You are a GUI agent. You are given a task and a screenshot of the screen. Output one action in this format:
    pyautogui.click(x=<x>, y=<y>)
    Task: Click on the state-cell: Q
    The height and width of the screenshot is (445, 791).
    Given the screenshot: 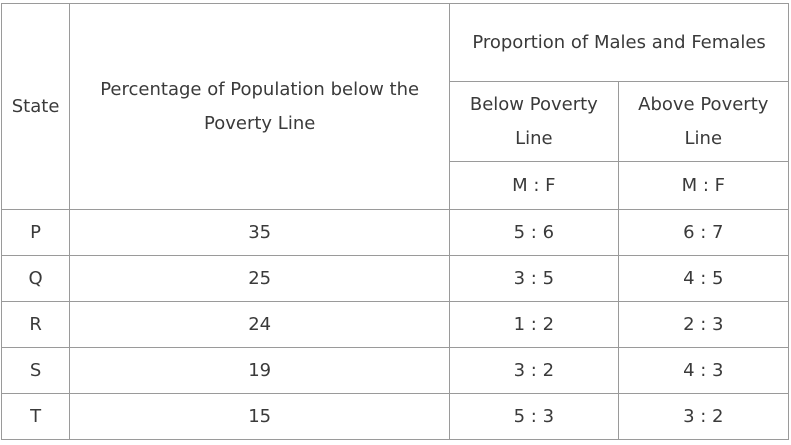 What is the action you would take?
    pyautogui.click(x=35, y=278)
    